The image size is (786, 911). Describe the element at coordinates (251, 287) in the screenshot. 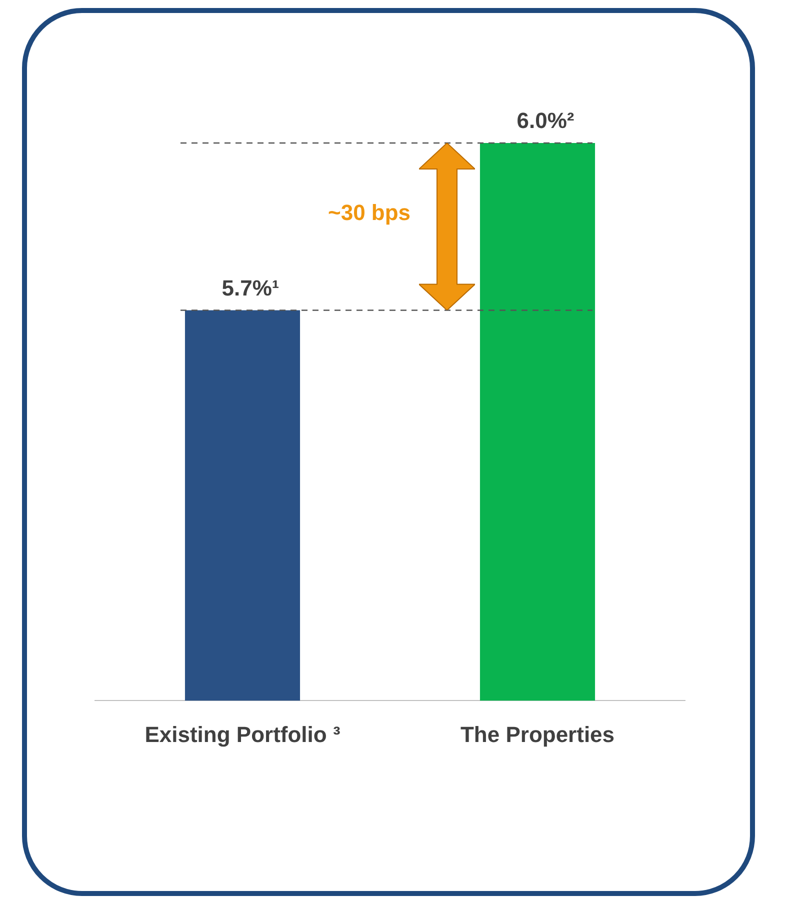

I see `data-label: 5.7%¹` at that location.